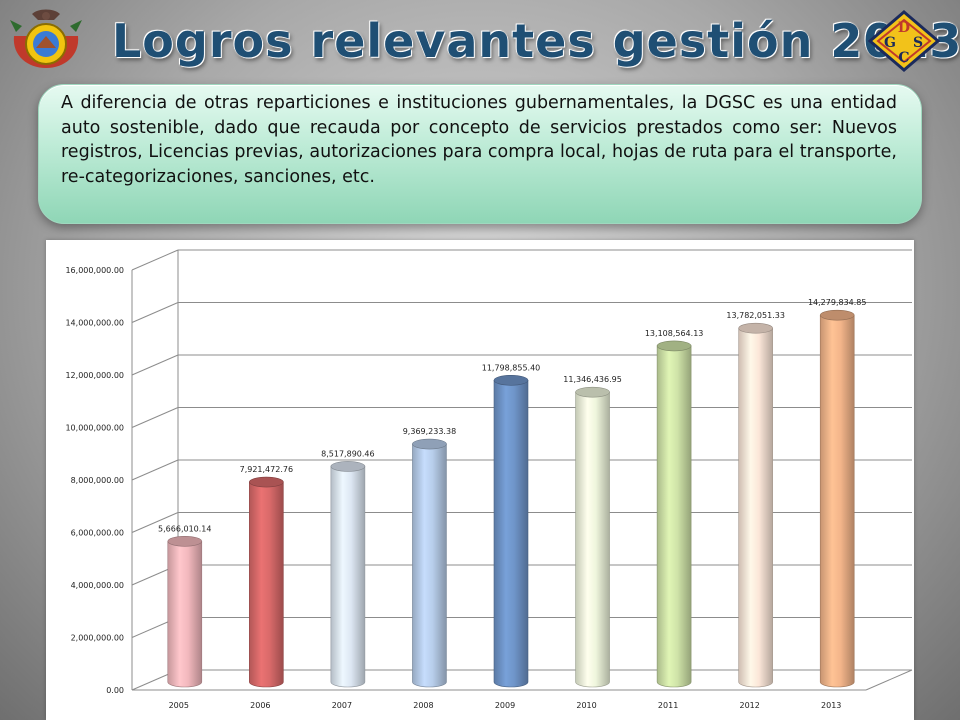 The width and height of the screenshot is (960, 720). I want to click on data-label: 11,346,436.95, so click(592, 379).